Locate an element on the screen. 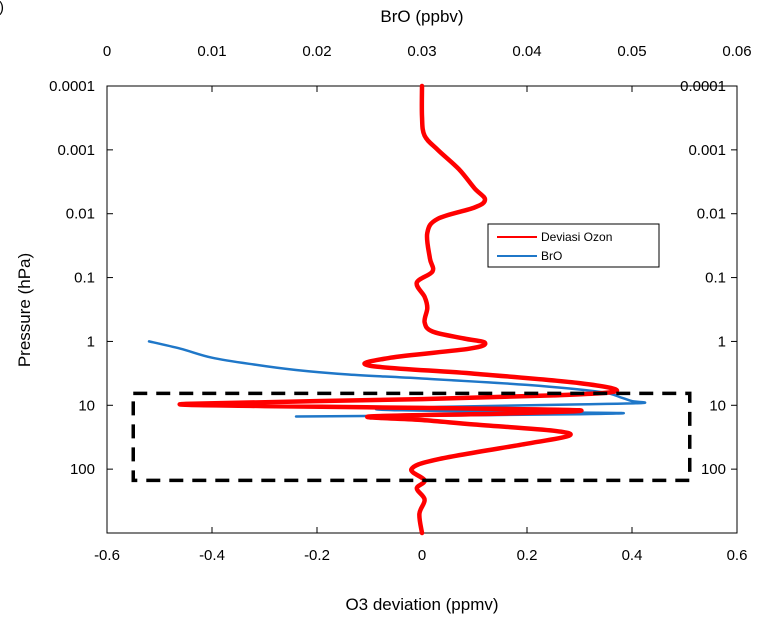  top-tick-label: 0.04 is located at coordinates (526, 51).